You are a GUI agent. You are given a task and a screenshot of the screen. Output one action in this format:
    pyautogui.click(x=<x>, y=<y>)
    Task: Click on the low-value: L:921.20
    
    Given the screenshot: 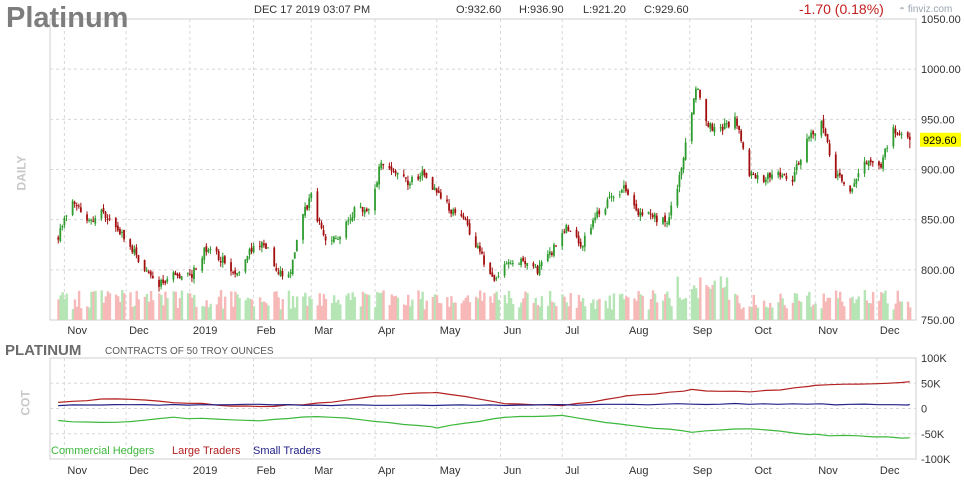 What is the action you would take?
    pyautogui.click(x=604, y=10)
    